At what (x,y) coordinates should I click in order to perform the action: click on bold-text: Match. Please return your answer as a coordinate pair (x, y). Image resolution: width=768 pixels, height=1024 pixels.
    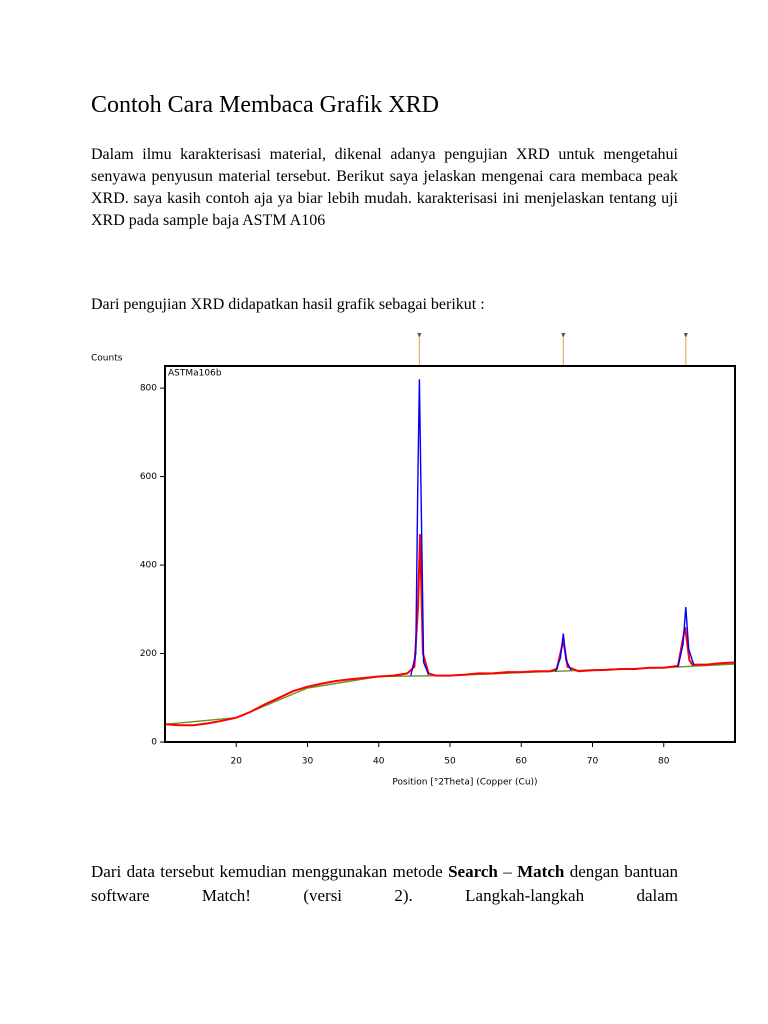
    Looking at the image, I should click on (541, 871).